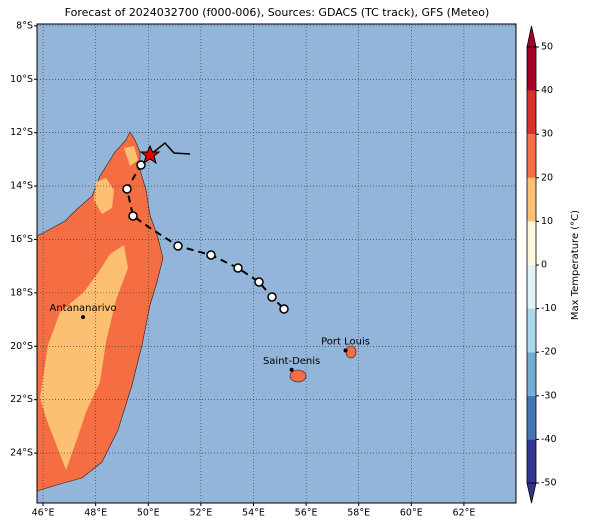 This screenshot has height=532, width=591. What do you see at coordinates (547, 177) in the screenshot?
I see `colorbar-tick-label: 20` at bounding box center [547, 177].